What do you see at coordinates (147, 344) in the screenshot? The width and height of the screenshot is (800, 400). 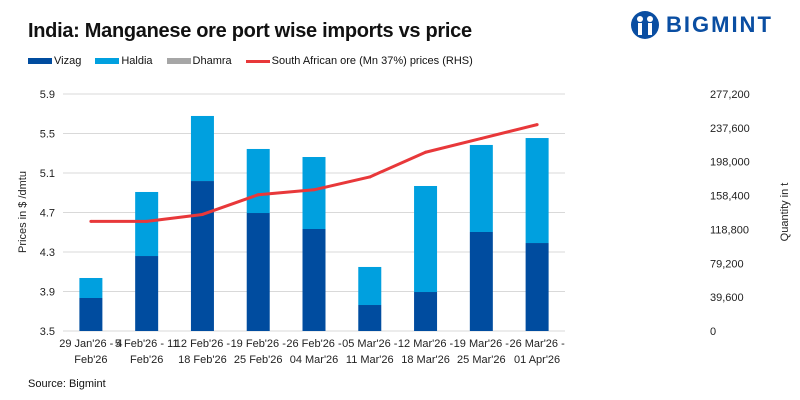 I see `x-tick-label: 5 Feb'26 - 11` at bounding box center [147, 344].